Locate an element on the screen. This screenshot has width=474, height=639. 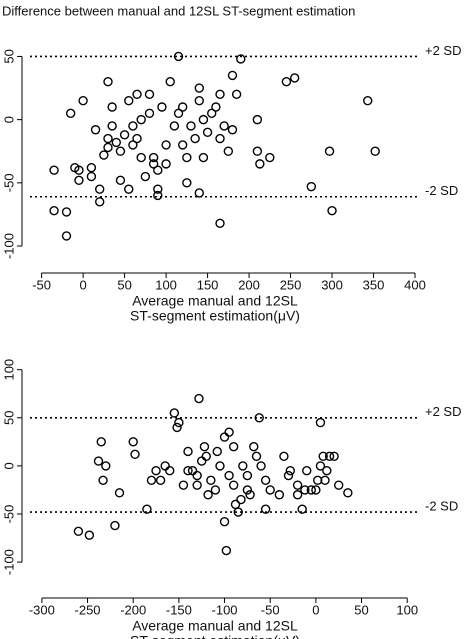
x-axis-label: Average manual and 12SL is located at coordinates (215, 626).